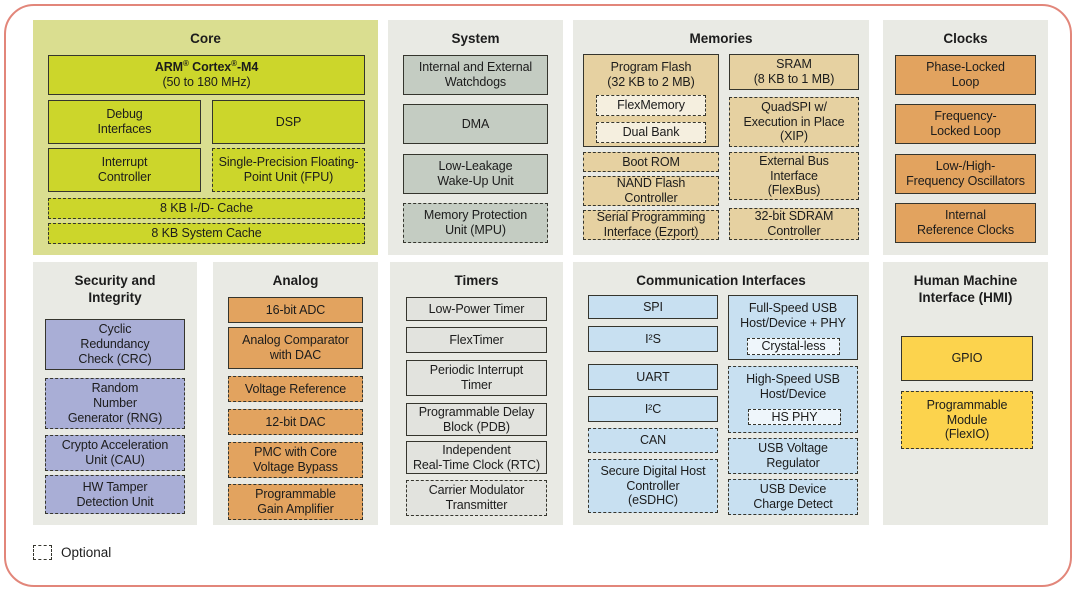 This screenshot has width=1080, height=595. I want to click on block-label: I²C, so click(653, 408).